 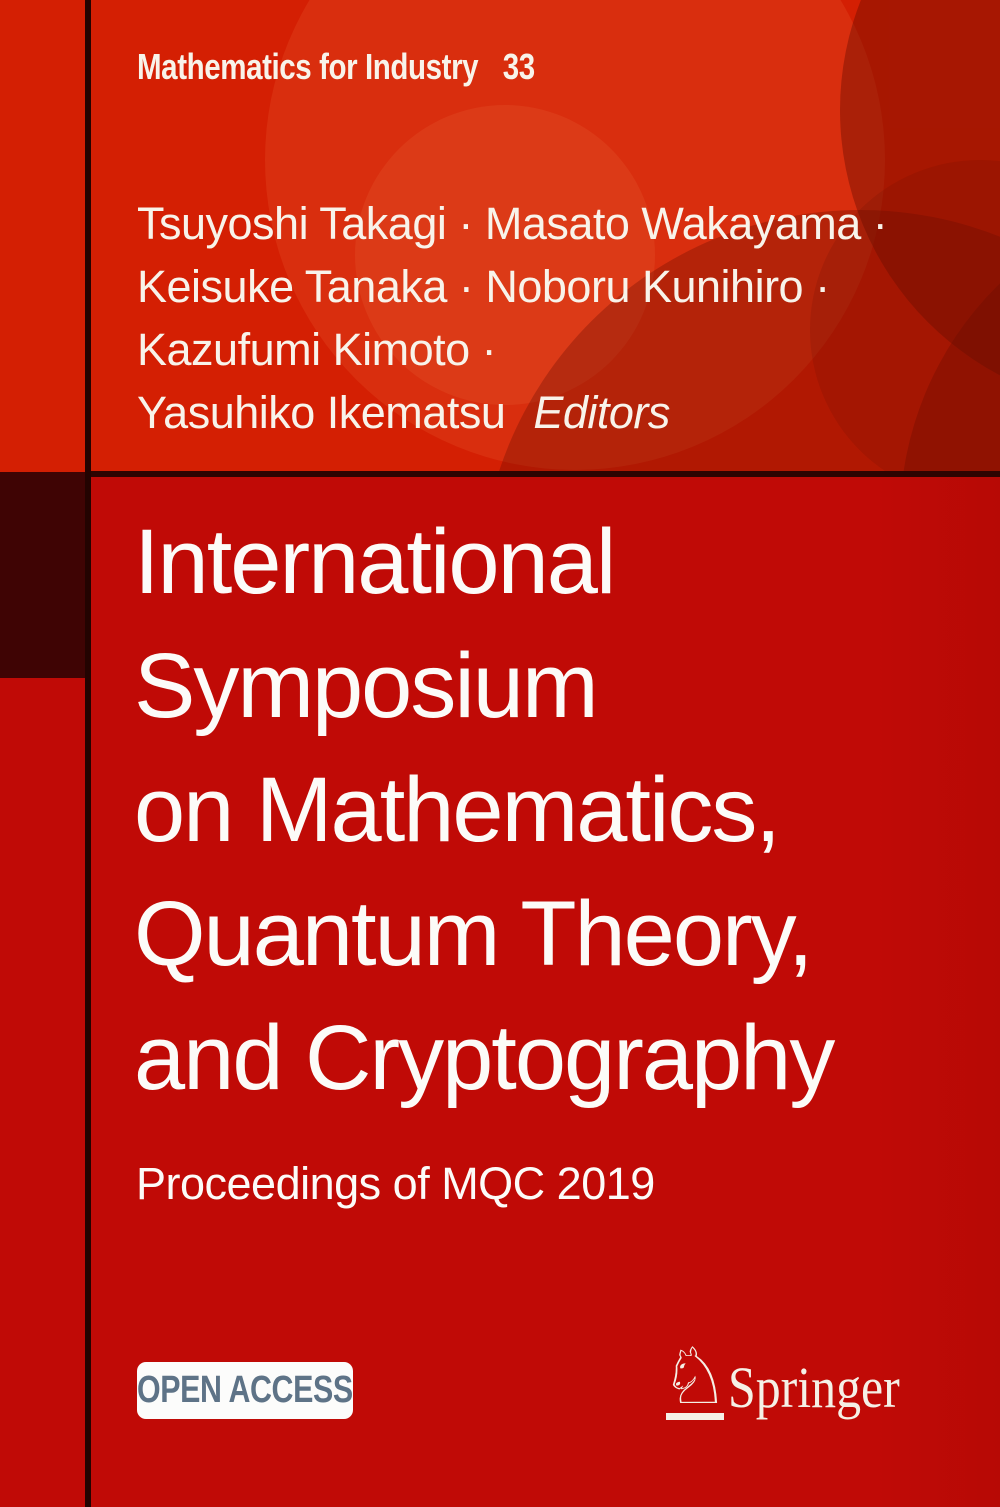 What do you see at coordinates (395, 1183) in the screenshot?
I see `book-subtitle: Proceedings of MQC 2019` at bounding box center [395, 1183].